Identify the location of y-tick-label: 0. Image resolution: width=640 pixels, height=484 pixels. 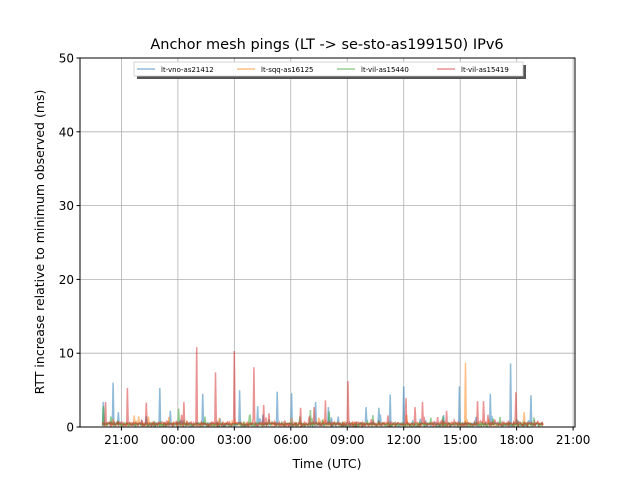
(70, 428).